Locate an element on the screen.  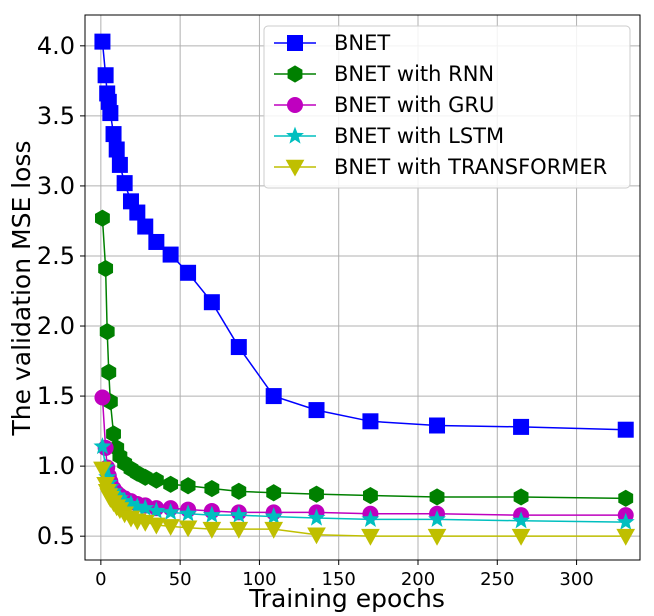
x-tick-label: 0 is located at coordinates (100, 579).